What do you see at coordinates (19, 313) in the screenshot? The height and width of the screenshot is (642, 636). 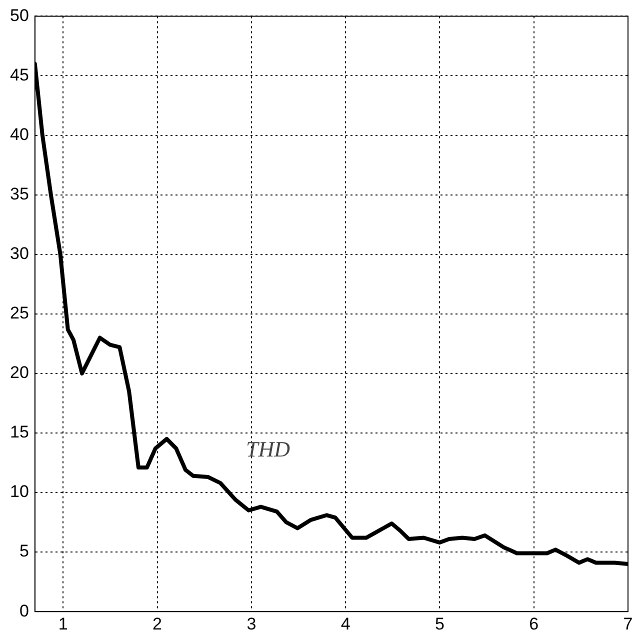 I see `y-tick-label: 25` at bounding box center [19, 313].